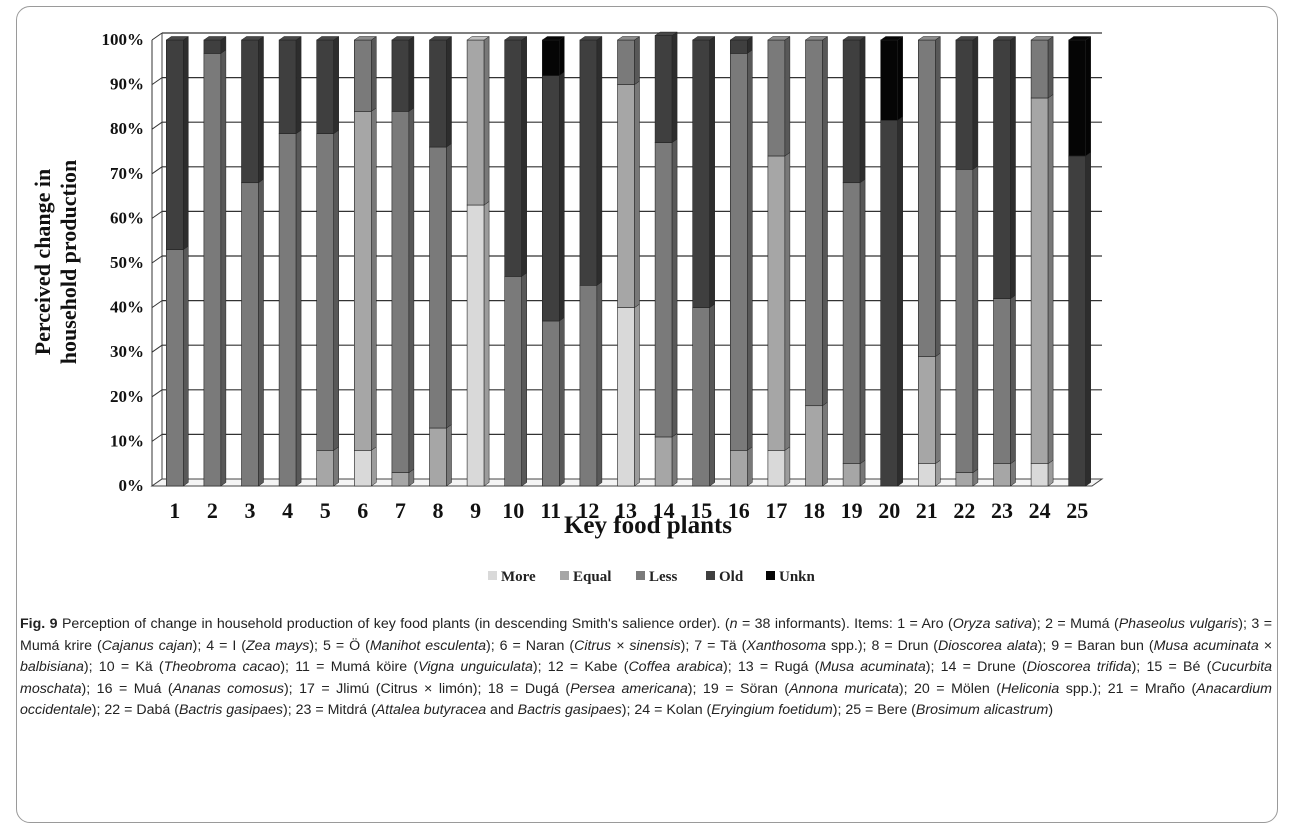  I want to click on x-tick-label: 18, so click(814, 510).